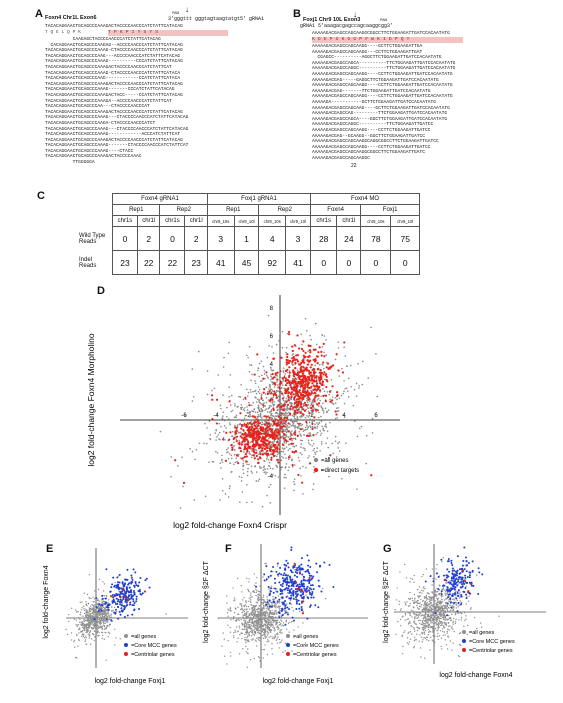 This screenshot has width=563, height=703. I want to click on chrom-header: chr1l, so click(148, 221).